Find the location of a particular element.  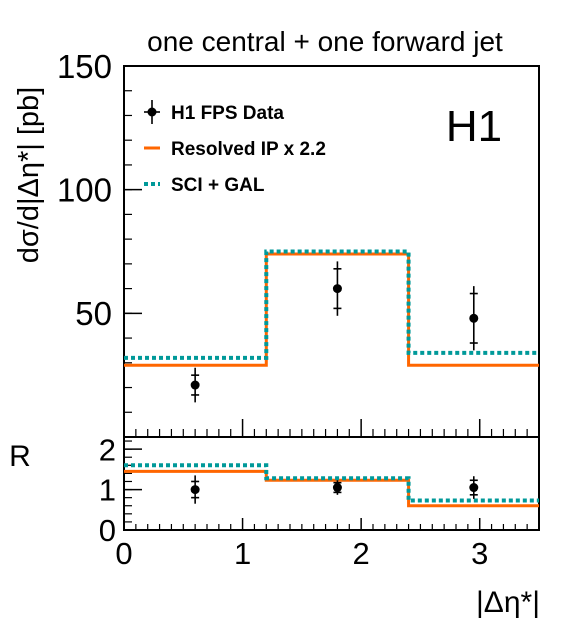

legend-entry-label: H1 FPS Data is located at coordinates (227, 113).